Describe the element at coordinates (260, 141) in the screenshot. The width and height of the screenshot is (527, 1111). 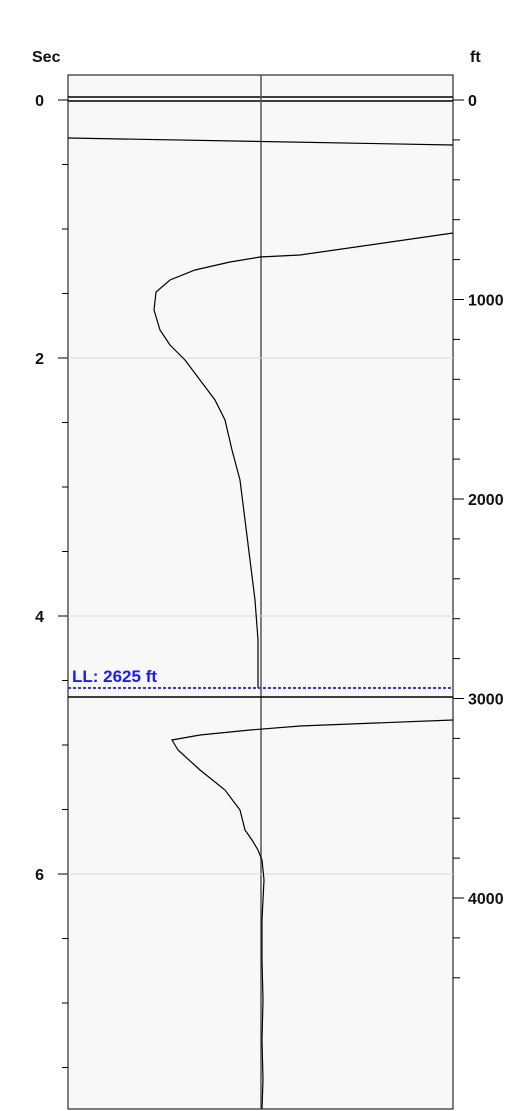
I see `trace-line` at that location.